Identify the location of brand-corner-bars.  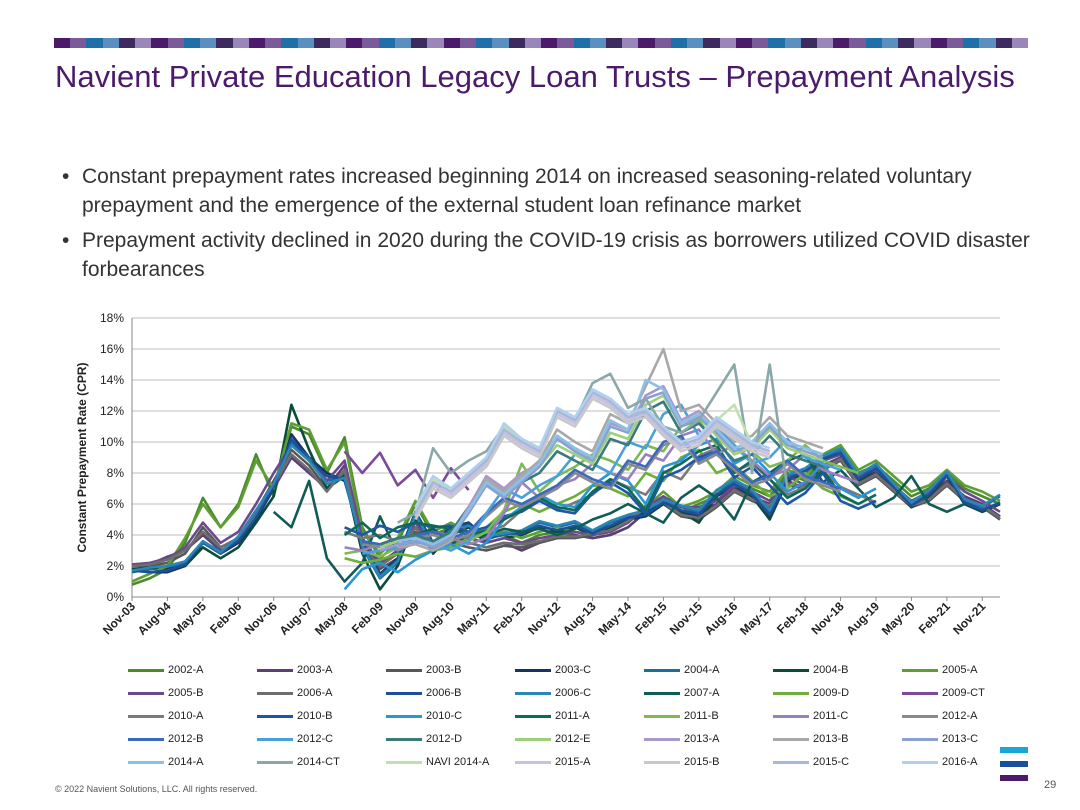
(1014, 768).